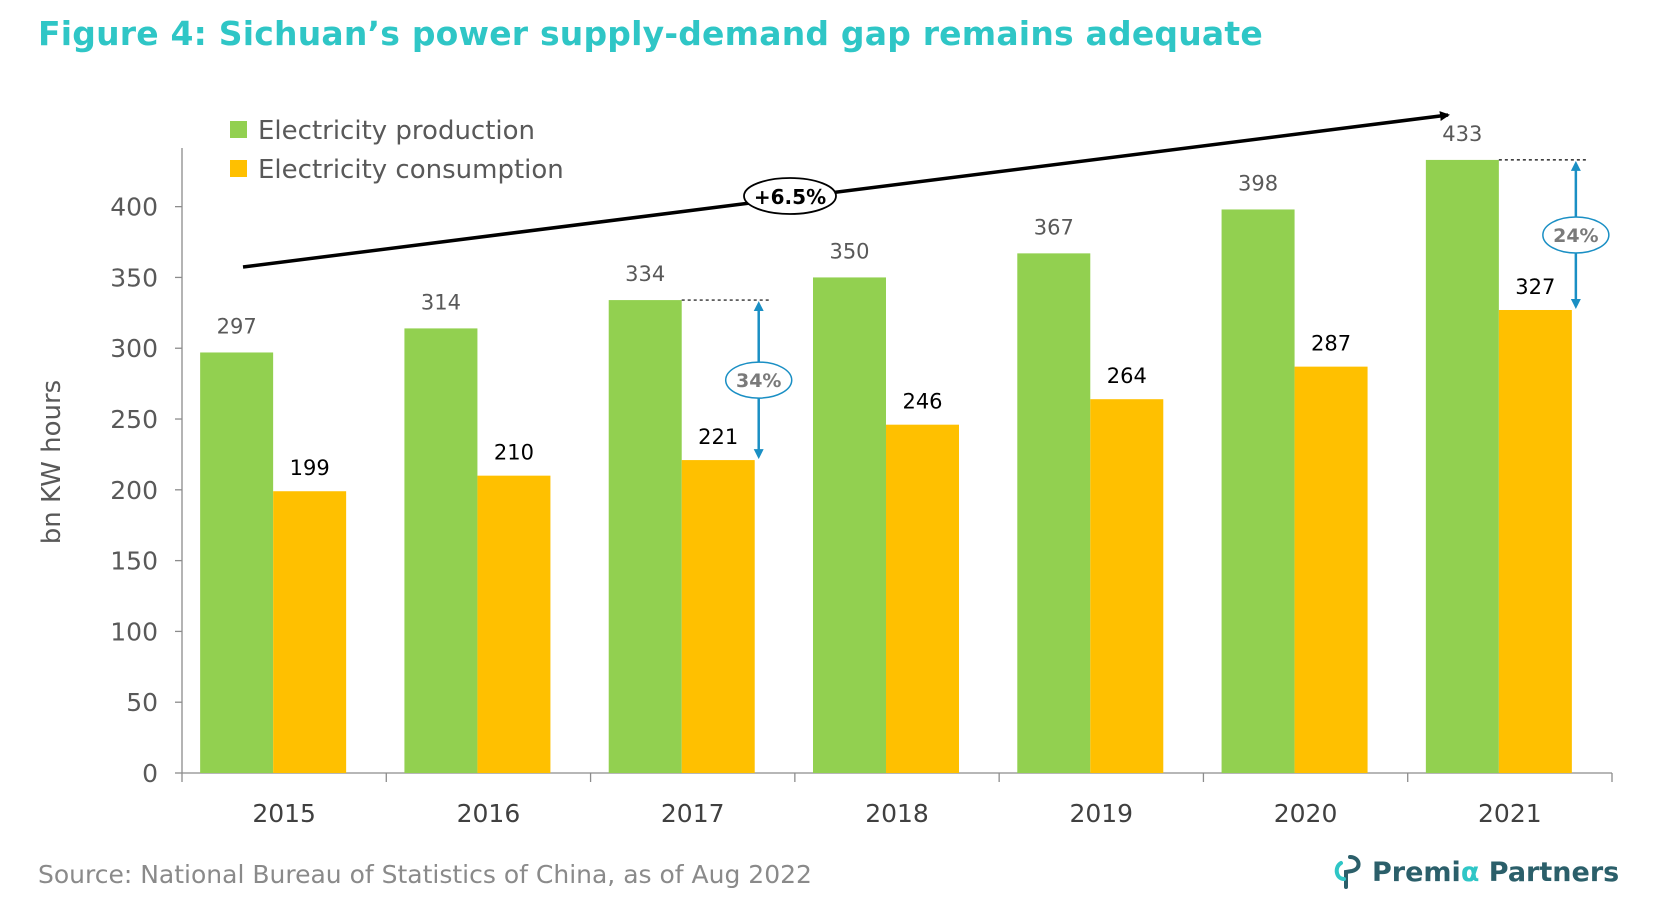 Image resolution: width=1660 pixels, height=900 pixels. I want to click on brand-logo: Premiα Partners, so click(1475, 872).